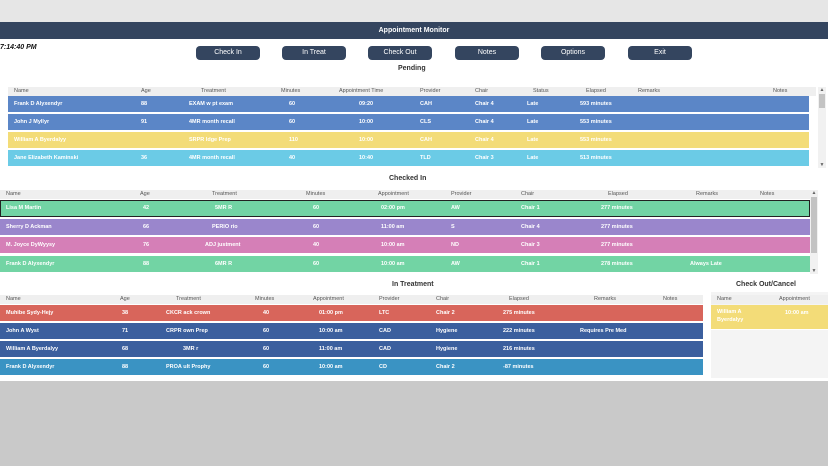 The height and width of the screenshot is (466, 828). What do you see at coordinates (530, 227) in the screenshot?
I see `cell-chair: Chair 4` at bounding box center [530, 227].